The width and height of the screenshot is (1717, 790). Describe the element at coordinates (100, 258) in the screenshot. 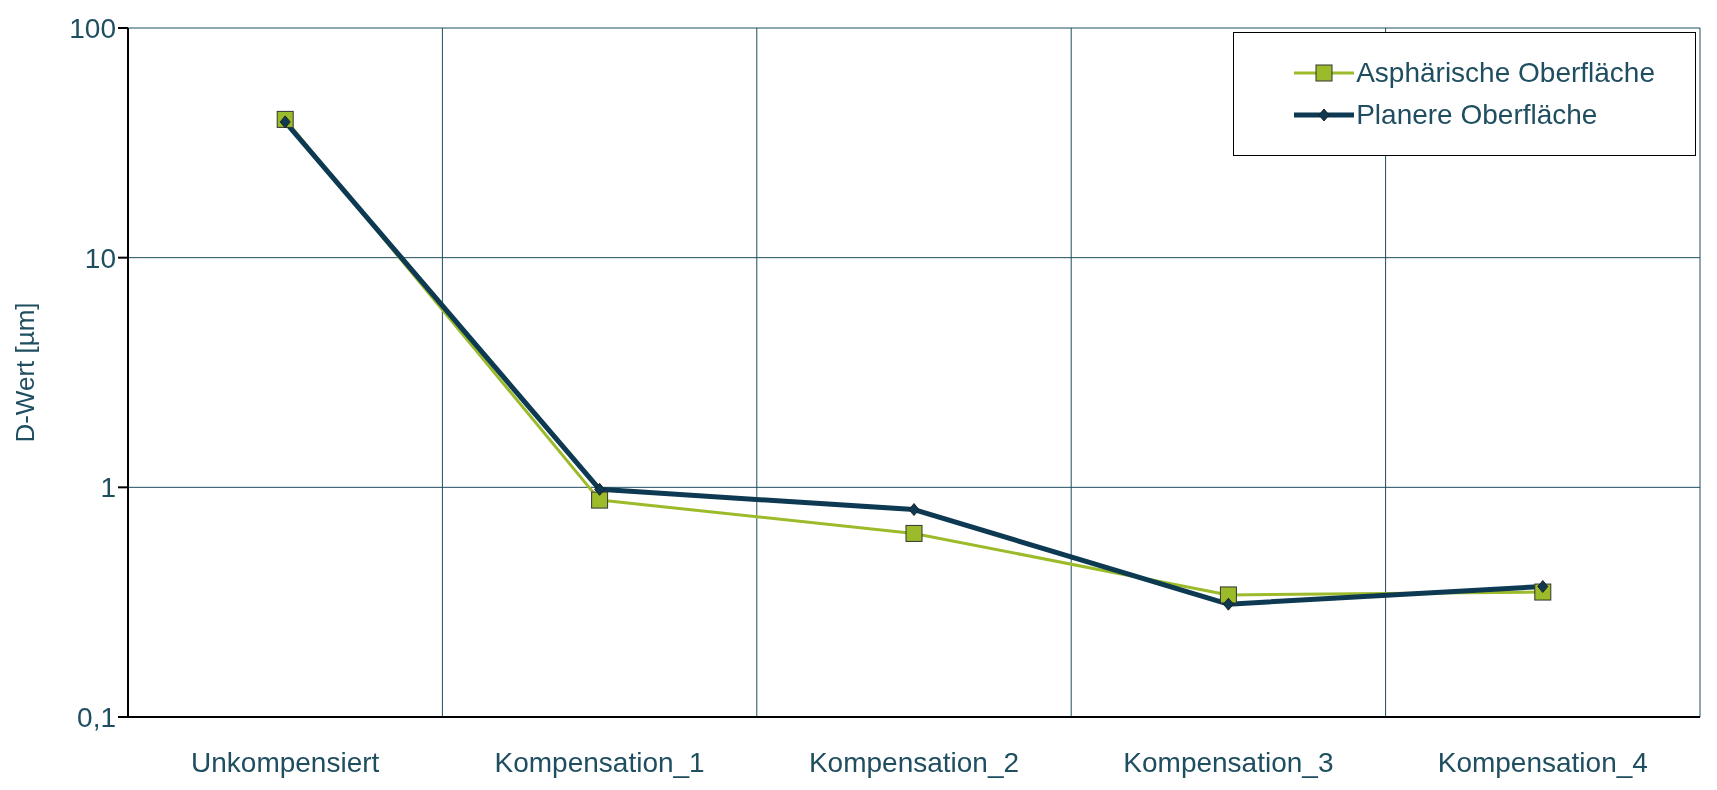

I see `y-tick-label: 10` at that location.